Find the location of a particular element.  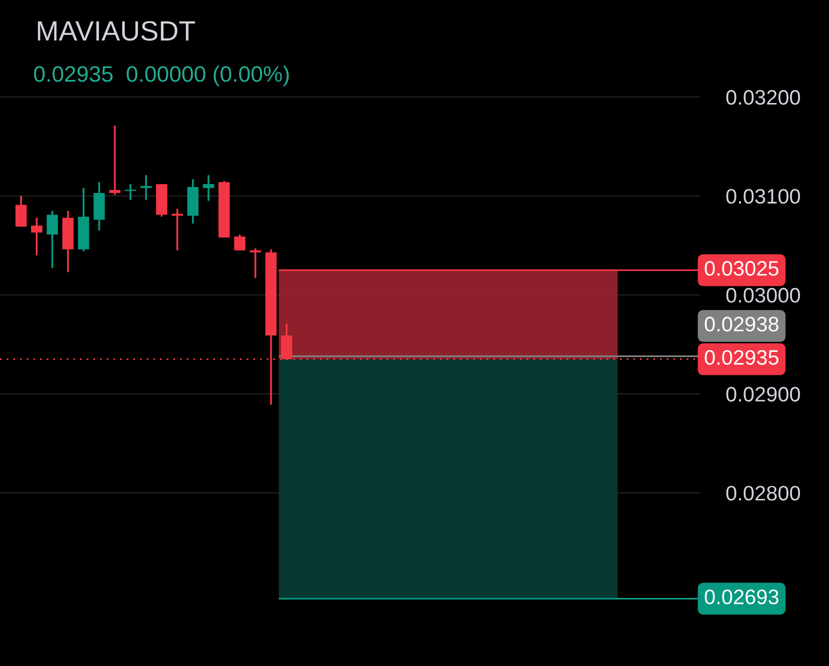

y-tick-label: 0.03200 is located at coordinates (763, 97).